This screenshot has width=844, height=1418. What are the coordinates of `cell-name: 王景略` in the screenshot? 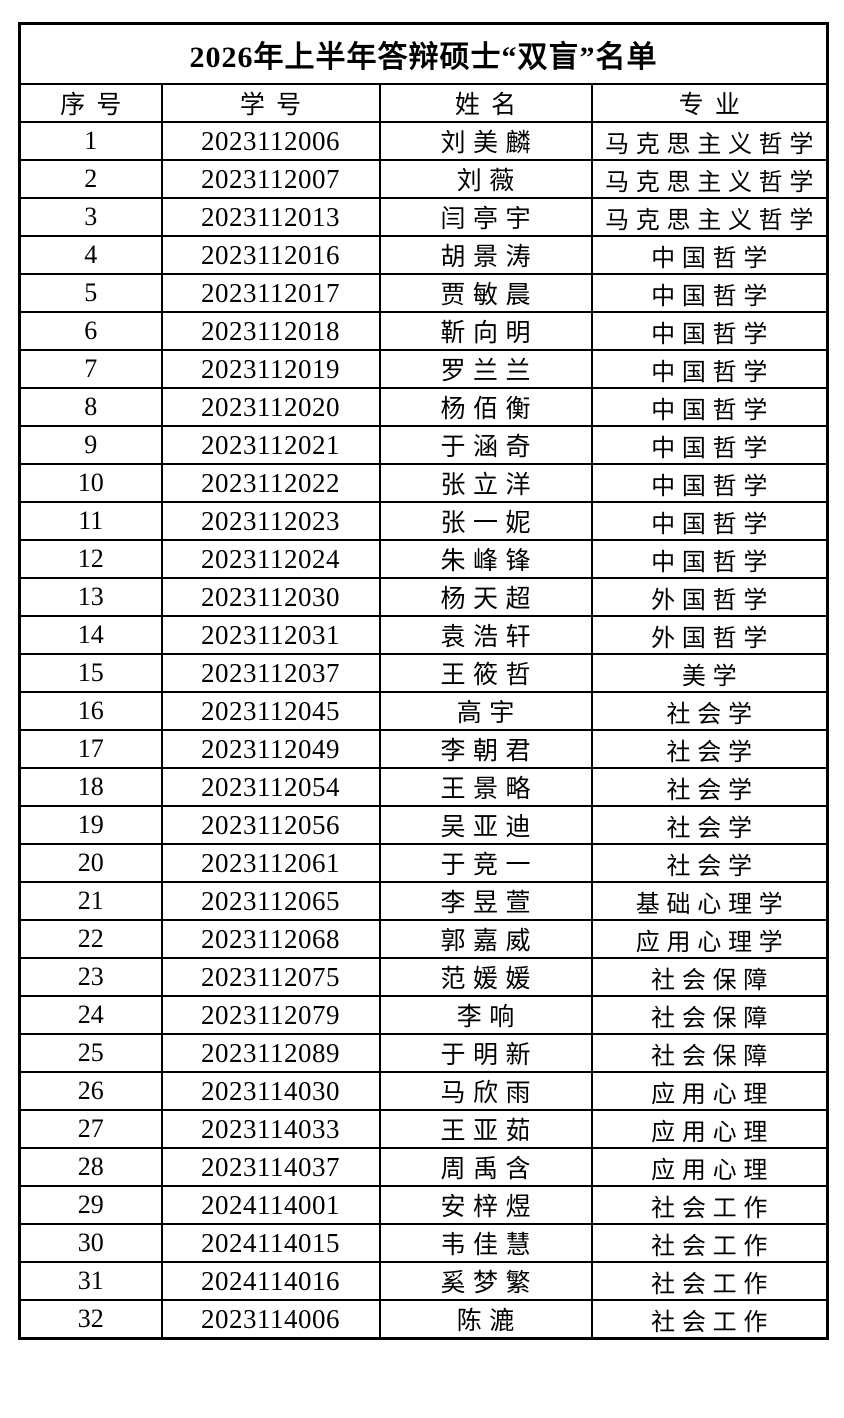 It's located at (485, 787).